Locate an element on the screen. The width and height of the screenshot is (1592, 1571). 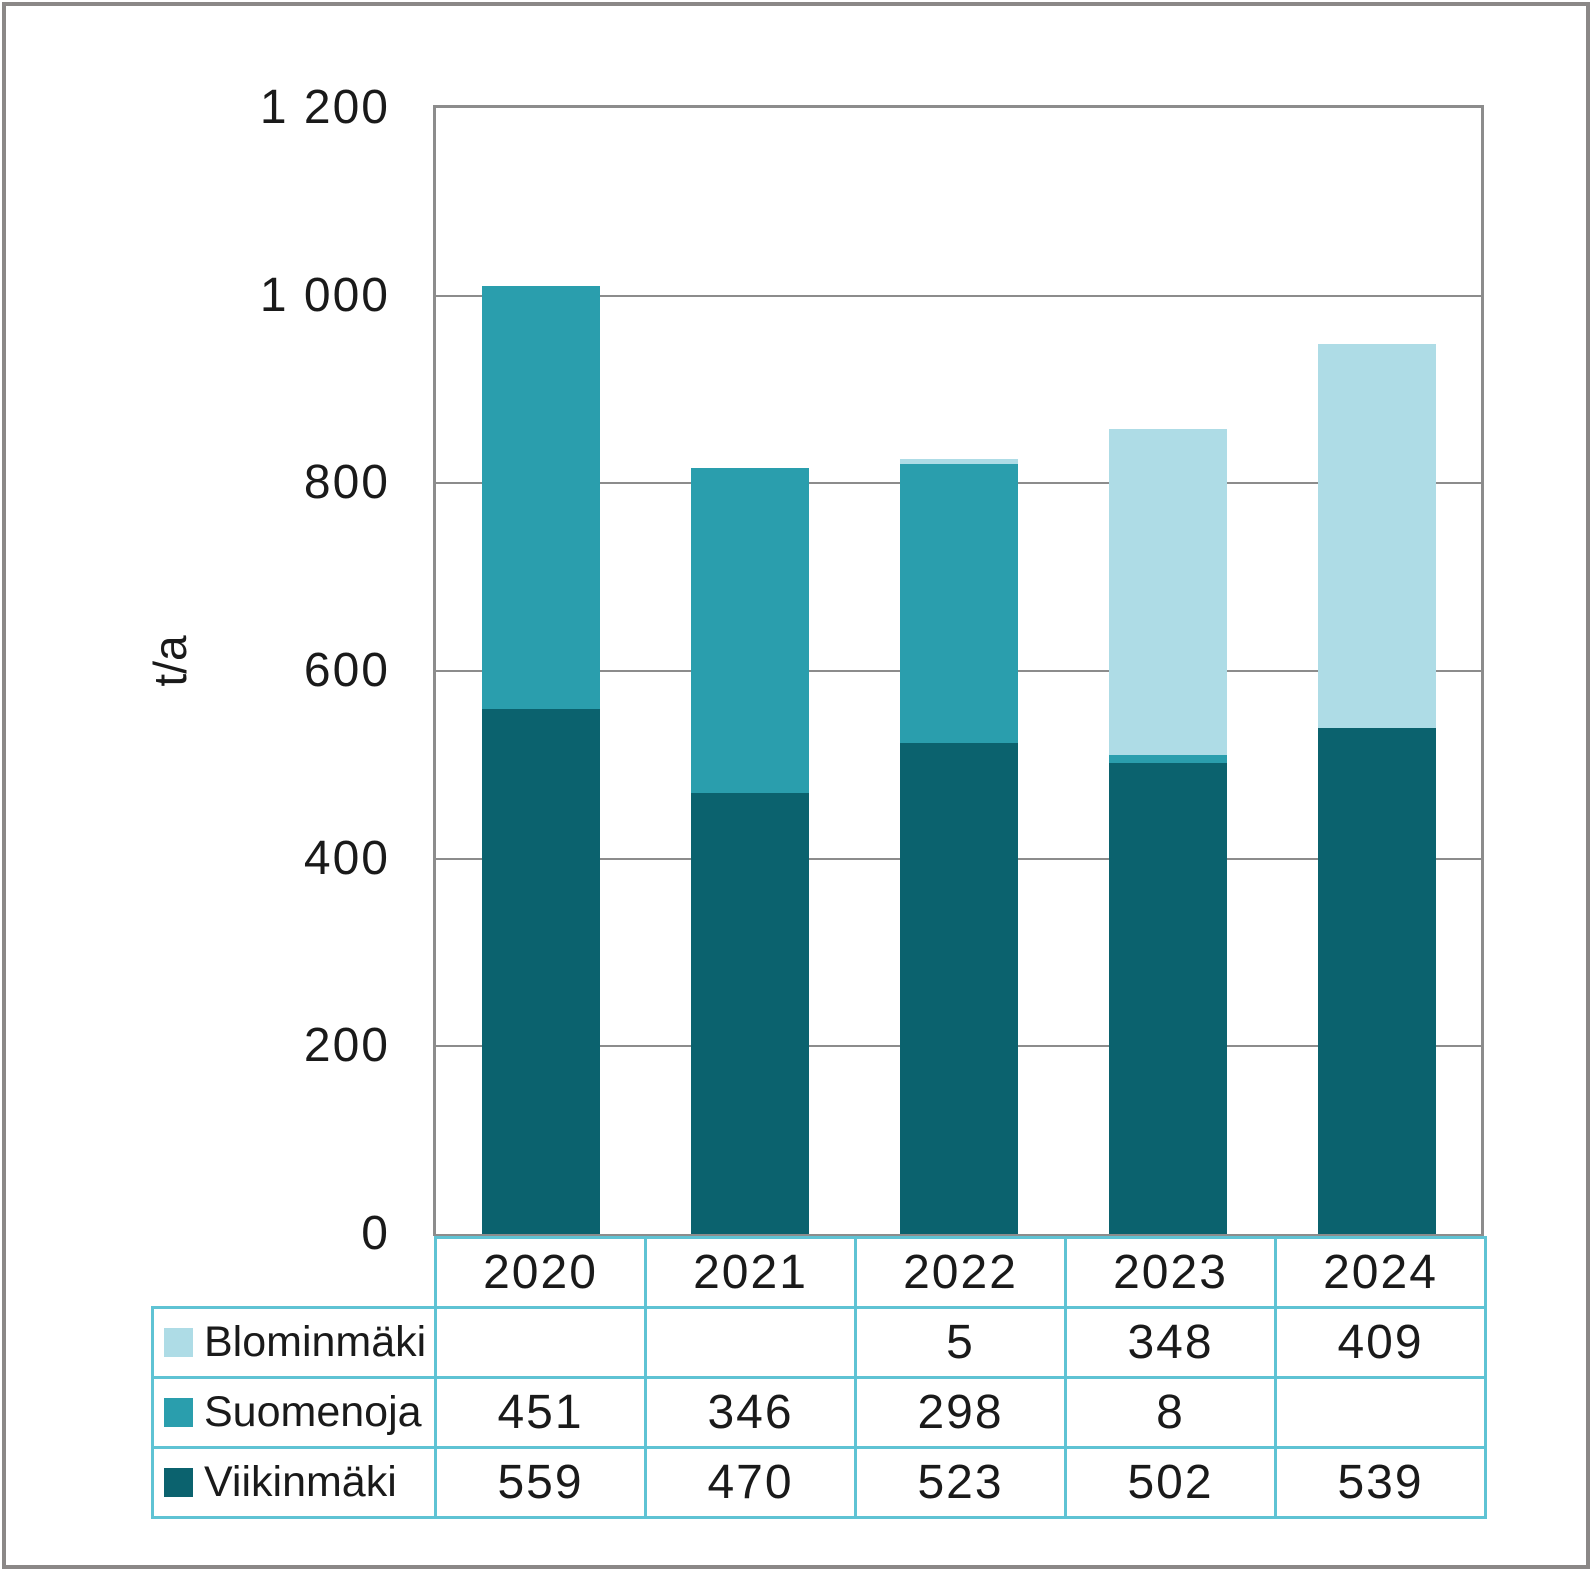
bar-segment-viikinm-ki-2022 is located at coordinates (958, 988).